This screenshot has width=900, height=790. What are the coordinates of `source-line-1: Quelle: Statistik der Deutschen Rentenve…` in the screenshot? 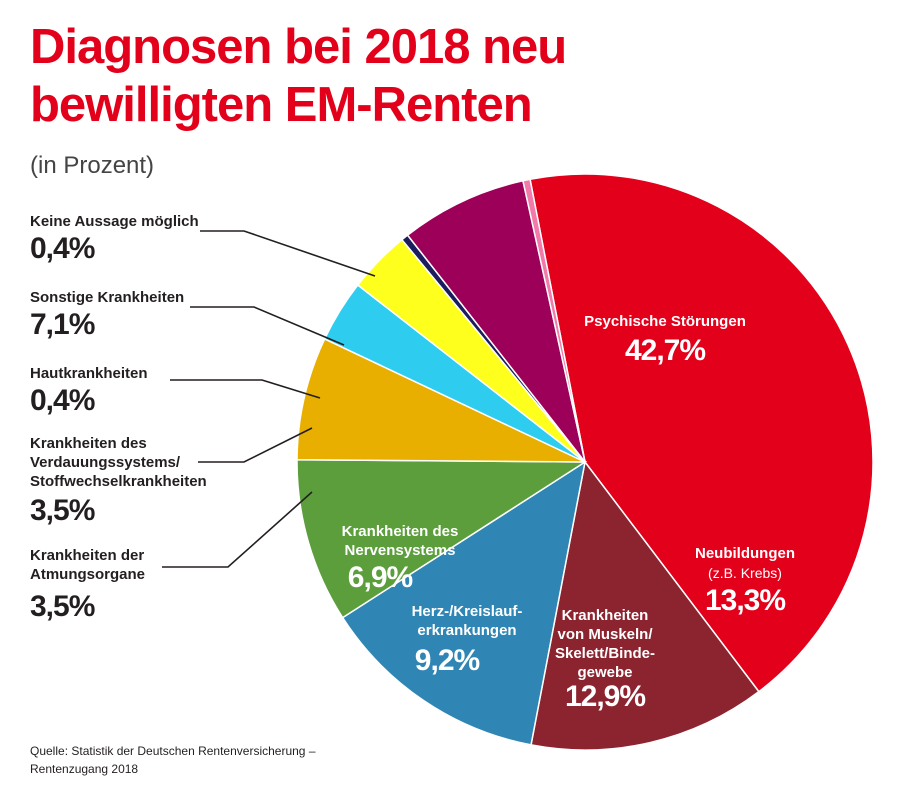 It's located at (173, 751).